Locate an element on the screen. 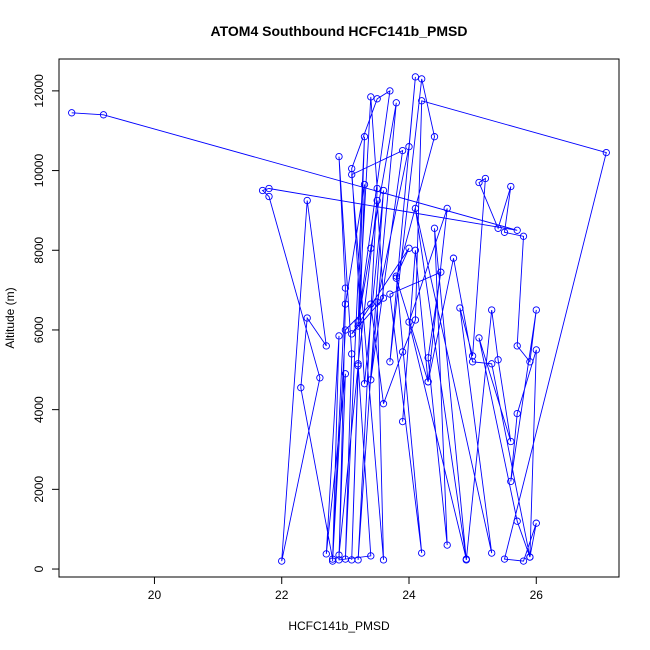 This screenshot has width=650, height=650. y-tick-label: 4000 is located at coordinates (39, 409).